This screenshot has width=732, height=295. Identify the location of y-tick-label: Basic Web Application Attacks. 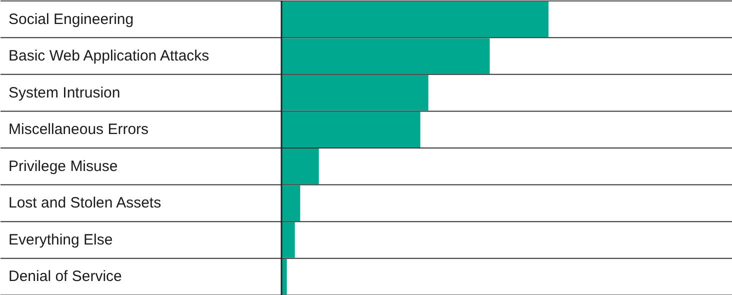
(109, 56).